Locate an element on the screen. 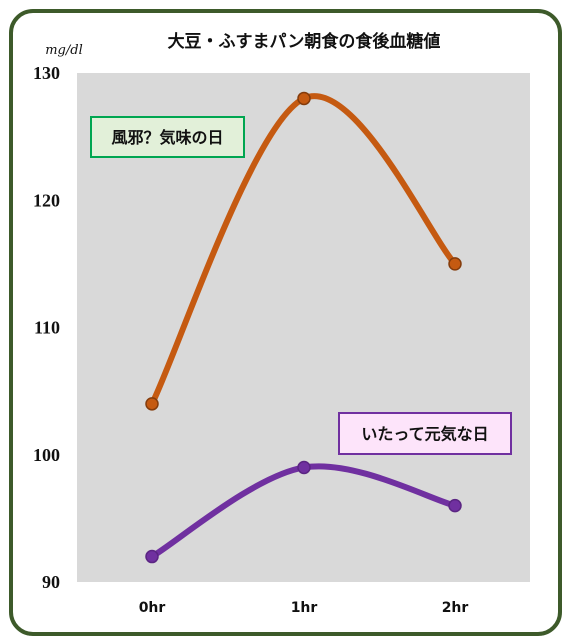  series-label-2: いたって元気な日 is located at coordinates (425, 433).